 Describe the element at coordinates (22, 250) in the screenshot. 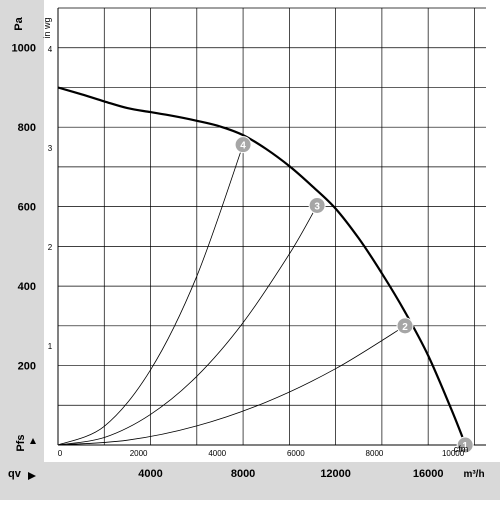

I see `left-axis-panel` at that location.